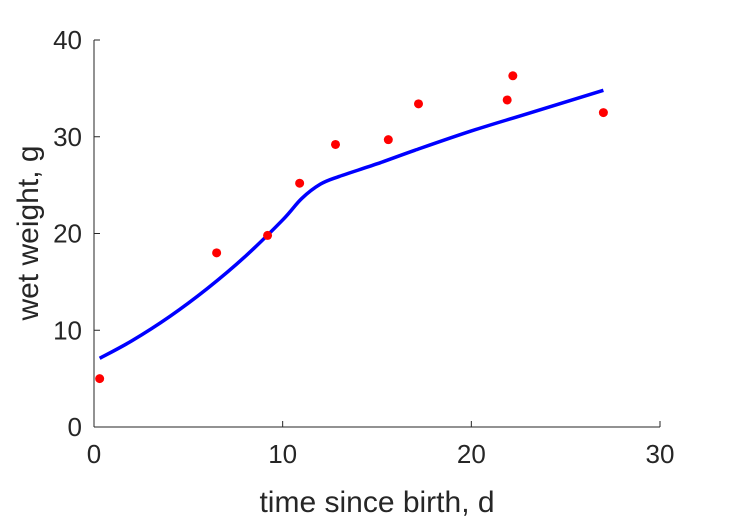 This screenshot has width=729, height=521. I want to click on x-tick-label: 20, so click(471, 454).